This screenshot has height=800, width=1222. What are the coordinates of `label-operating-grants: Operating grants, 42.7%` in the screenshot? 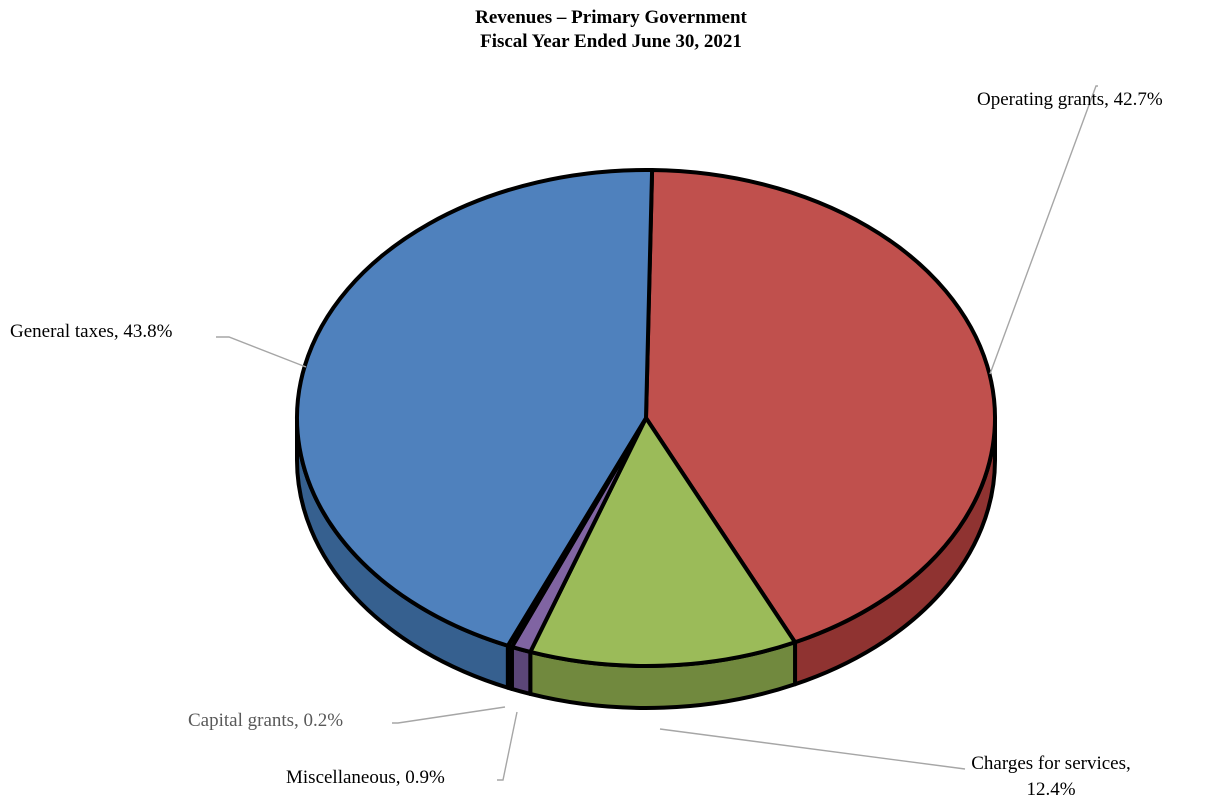 It's located at (1070, 99).